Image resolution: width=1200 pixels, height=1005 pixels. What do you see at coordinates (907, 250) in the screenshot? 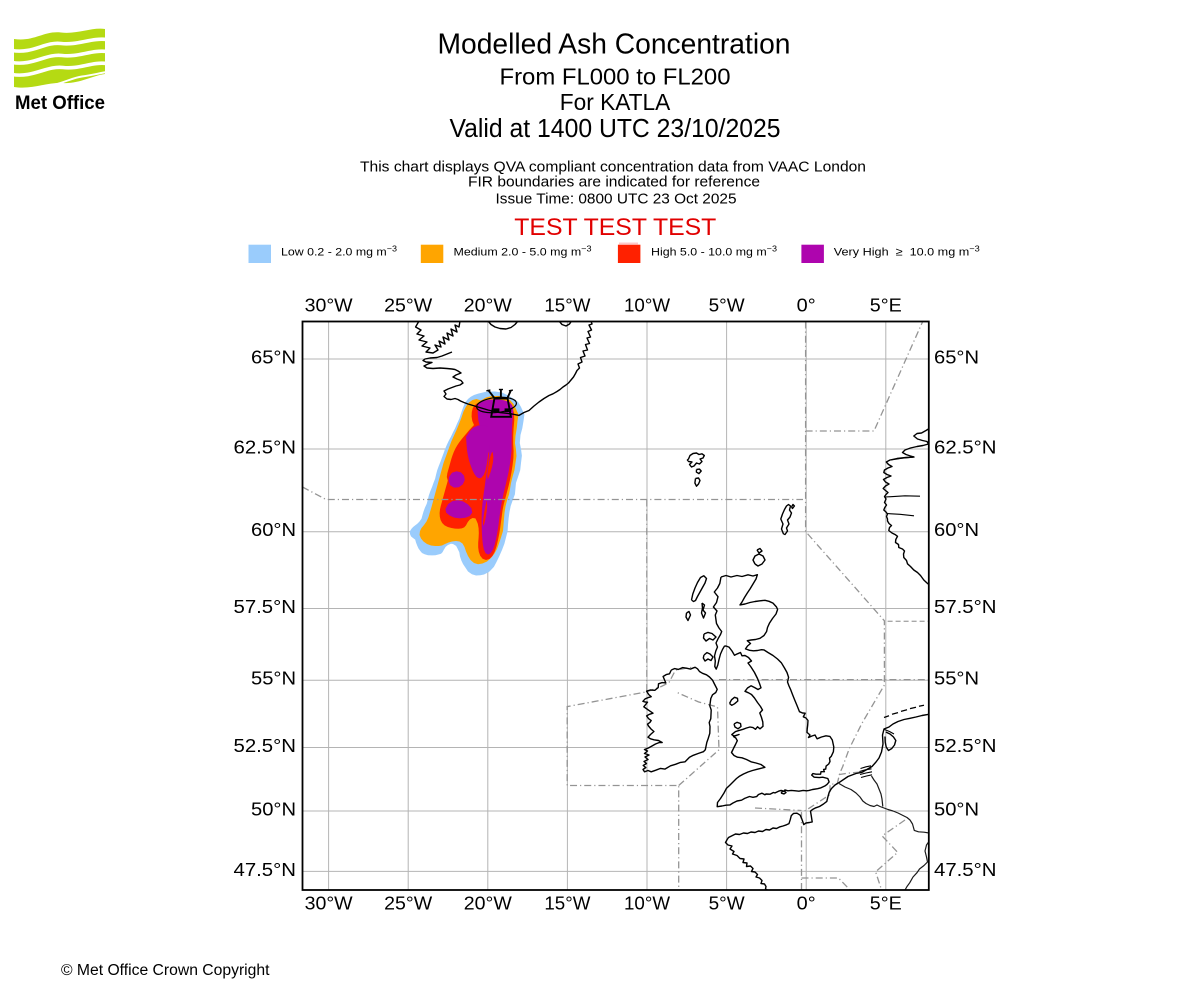
I see `svg-text:Very High ≥ 10.0 mg m−3: Very High ≥ 10.0 mg m −3` at bounding box center [907, 250].